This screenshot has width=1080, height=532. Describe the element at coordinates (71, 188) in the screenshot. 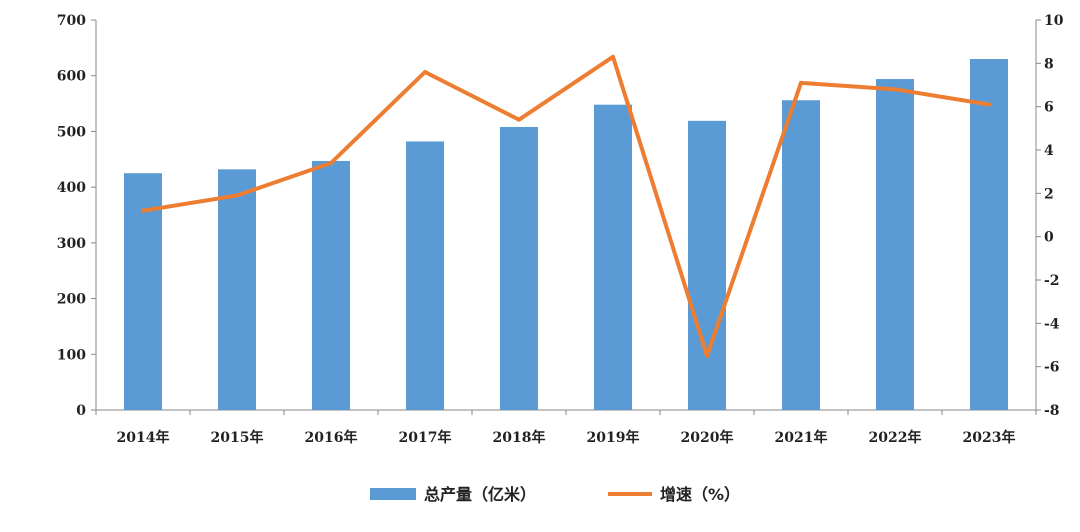

I see `left-tick-label: 400` at that location.